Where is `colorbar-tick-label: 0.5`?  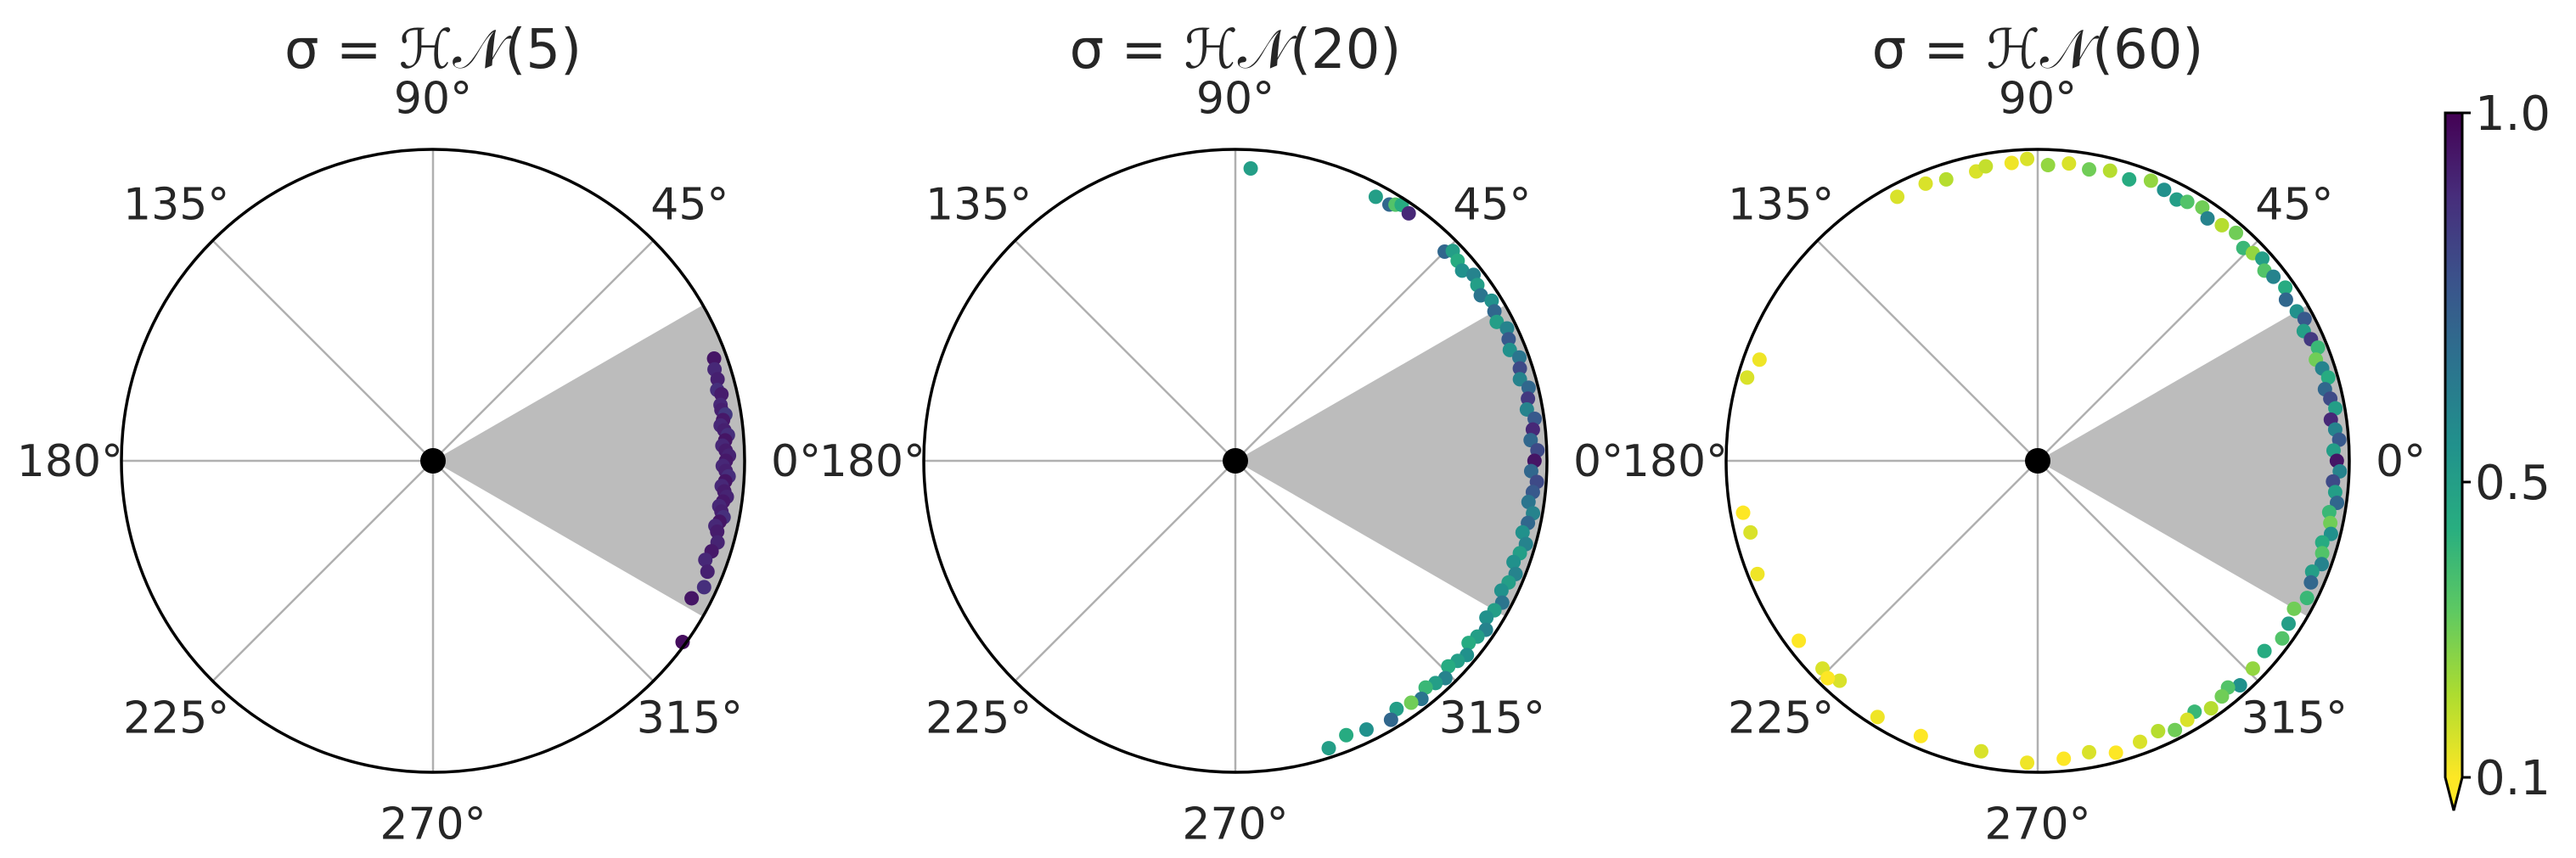 colorbar-tick-label: 0.5 is located at coordinates (2513, 484).